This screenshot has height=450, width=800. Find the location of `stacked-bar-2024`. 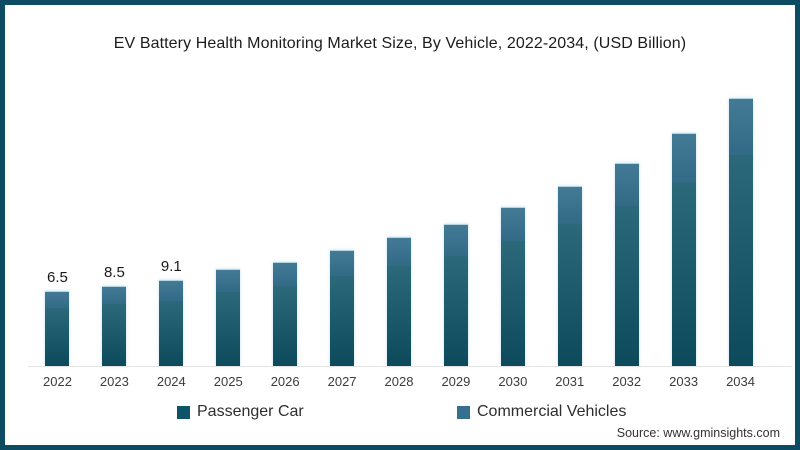

stacked-bar-2024 is located at coordinates (171, 323).